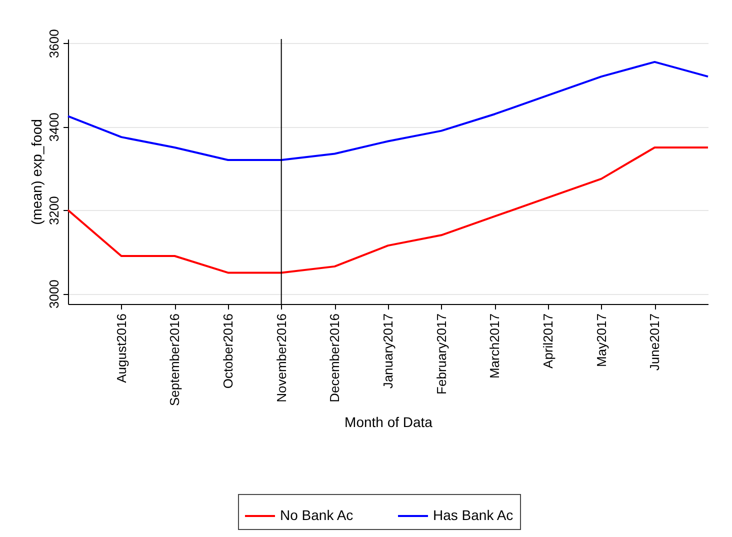 The image size is (732, 537). I want to click on y-axis-title: (mean) exp_food, so click(36, 172).